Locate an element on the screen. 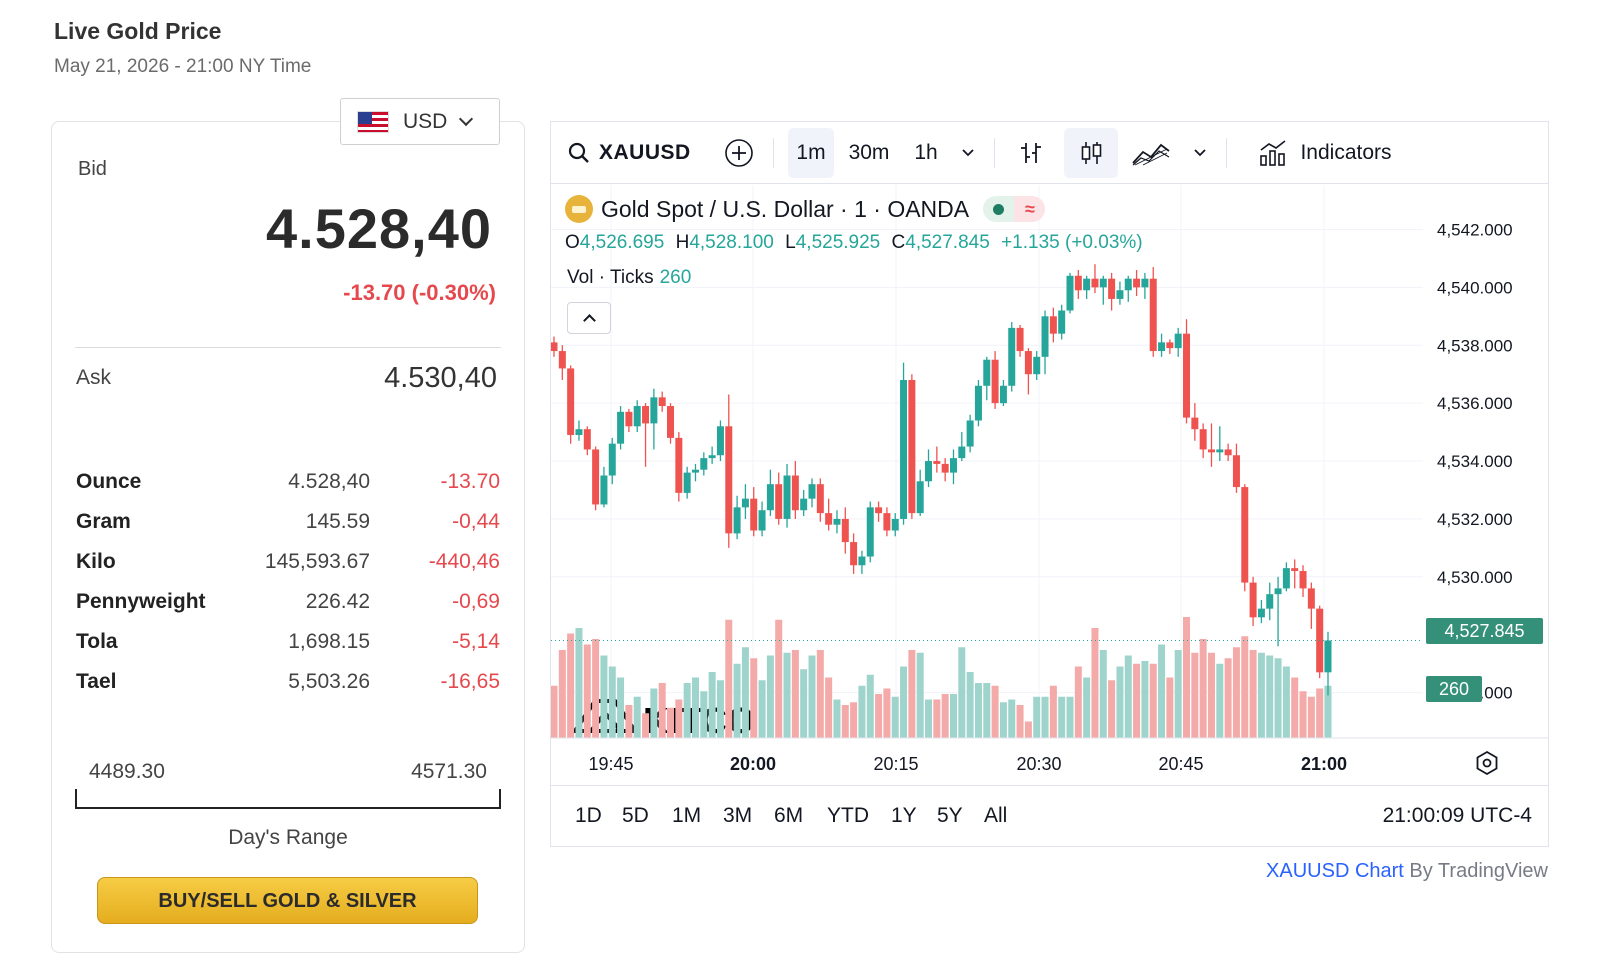  currency-label: USD is located at coordinates (425, 121).